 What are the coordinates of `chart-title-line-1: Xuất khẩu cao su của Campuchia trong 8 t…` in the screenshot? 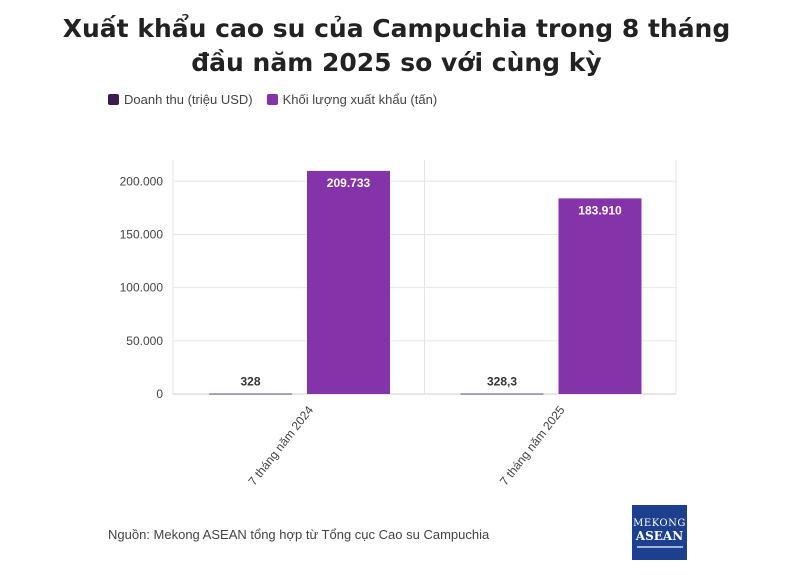 It's located at (396, 28).